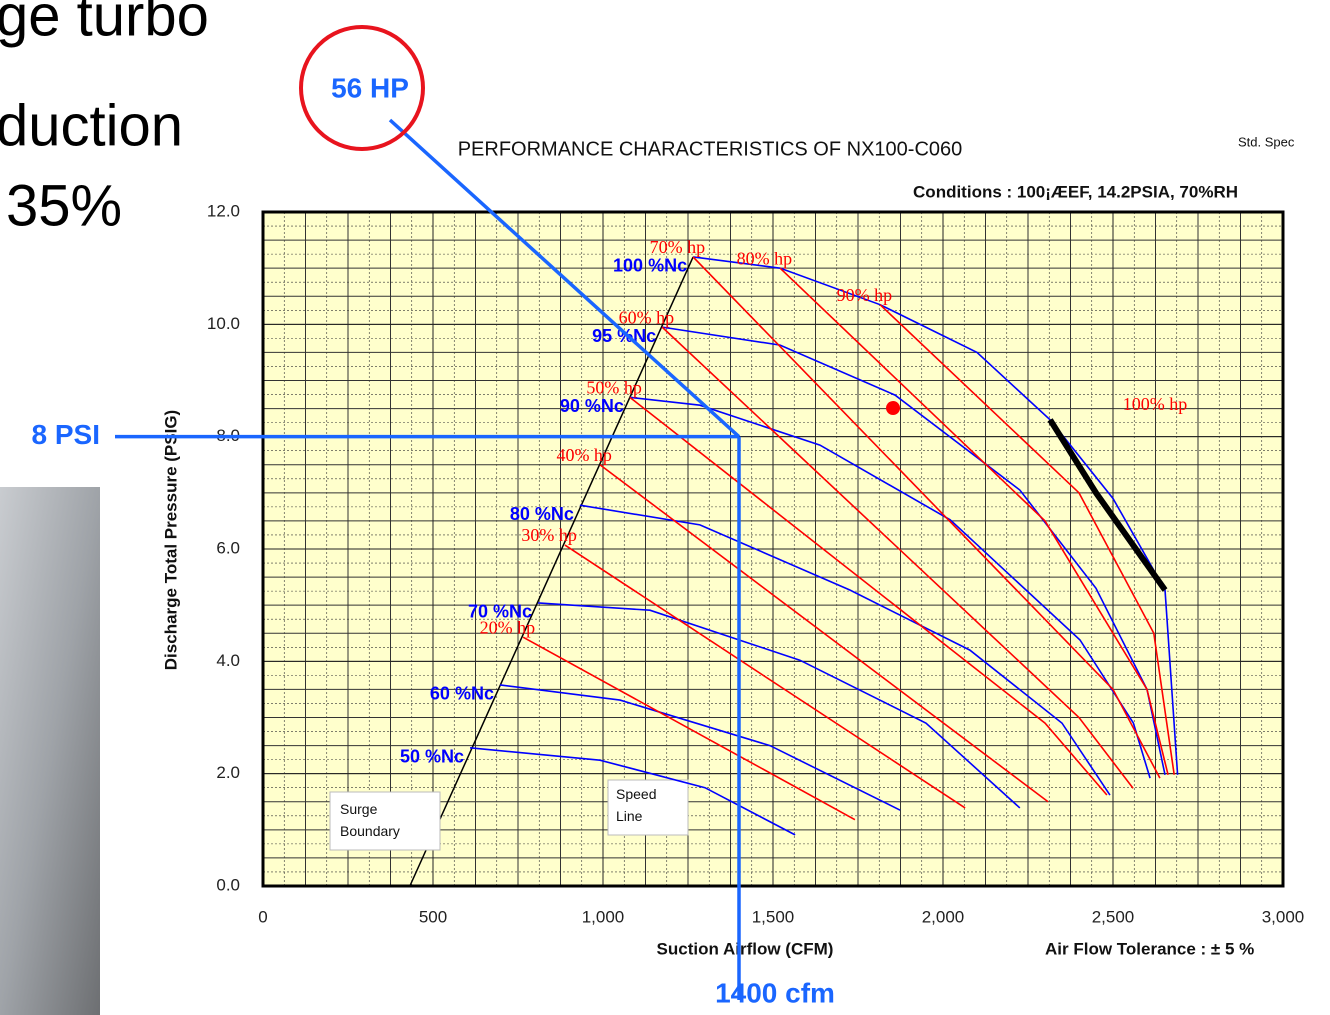 The height and width of the screenshot is (1015, 1330). Describe the element at coordinates (432, 757) in the screenshot. I see `series-label: 50 %Nc` at that location.